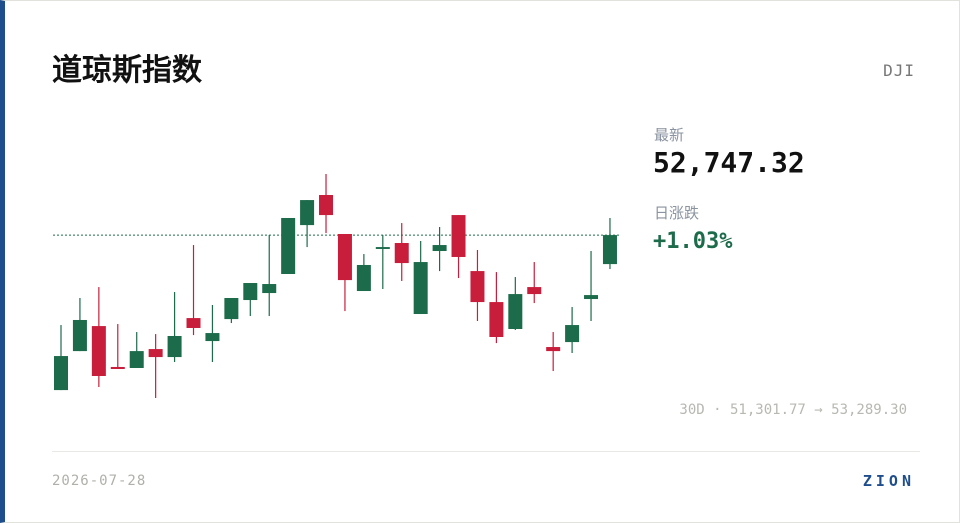 The image size is (960, 523). What do you see at coordinates (677, 213) in the screenshot?
I see `change-label: 日涨跌` at bounding box center [677, 213].